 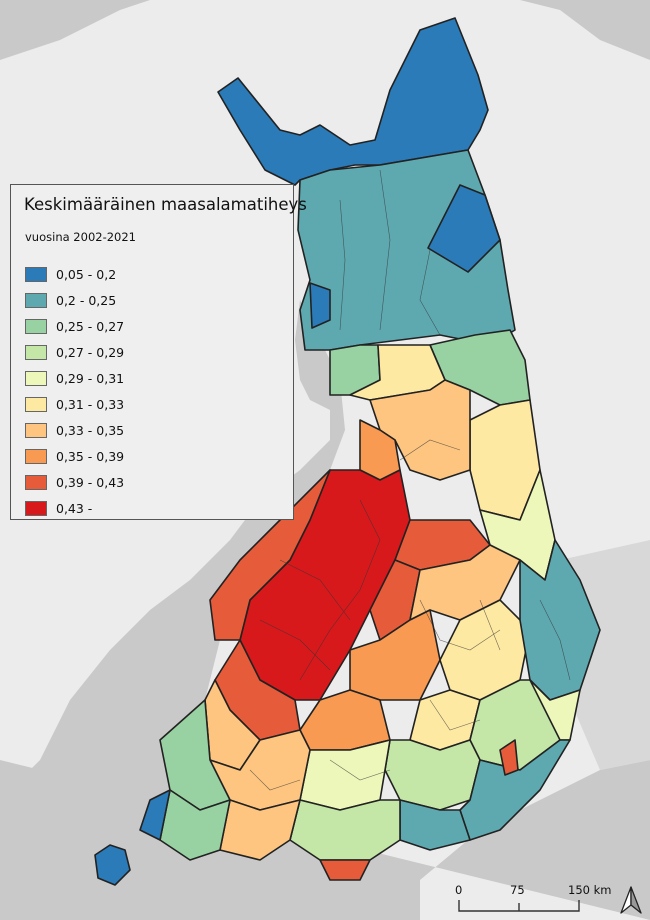 I want to click on legend-item: 0,43 -, so click(x=74, y=508).